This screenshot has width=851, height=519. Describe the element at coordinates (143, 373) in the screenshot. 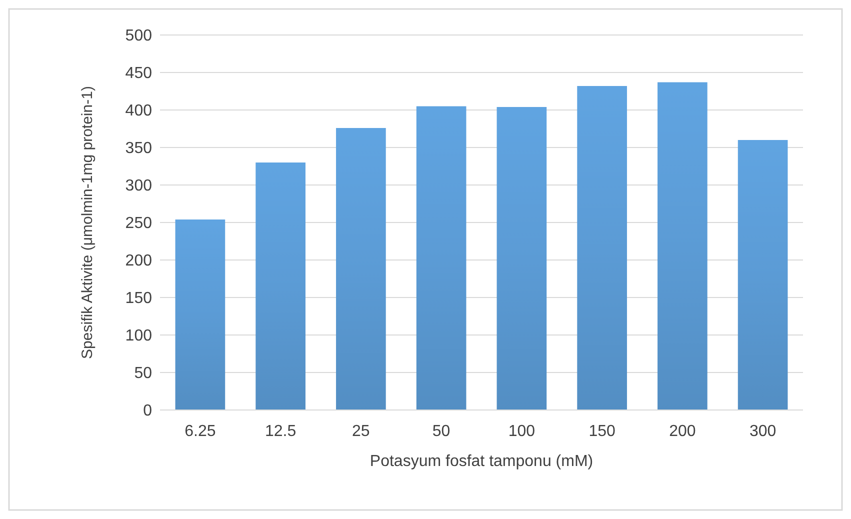

I see `y-tick-label: 50` at that location.